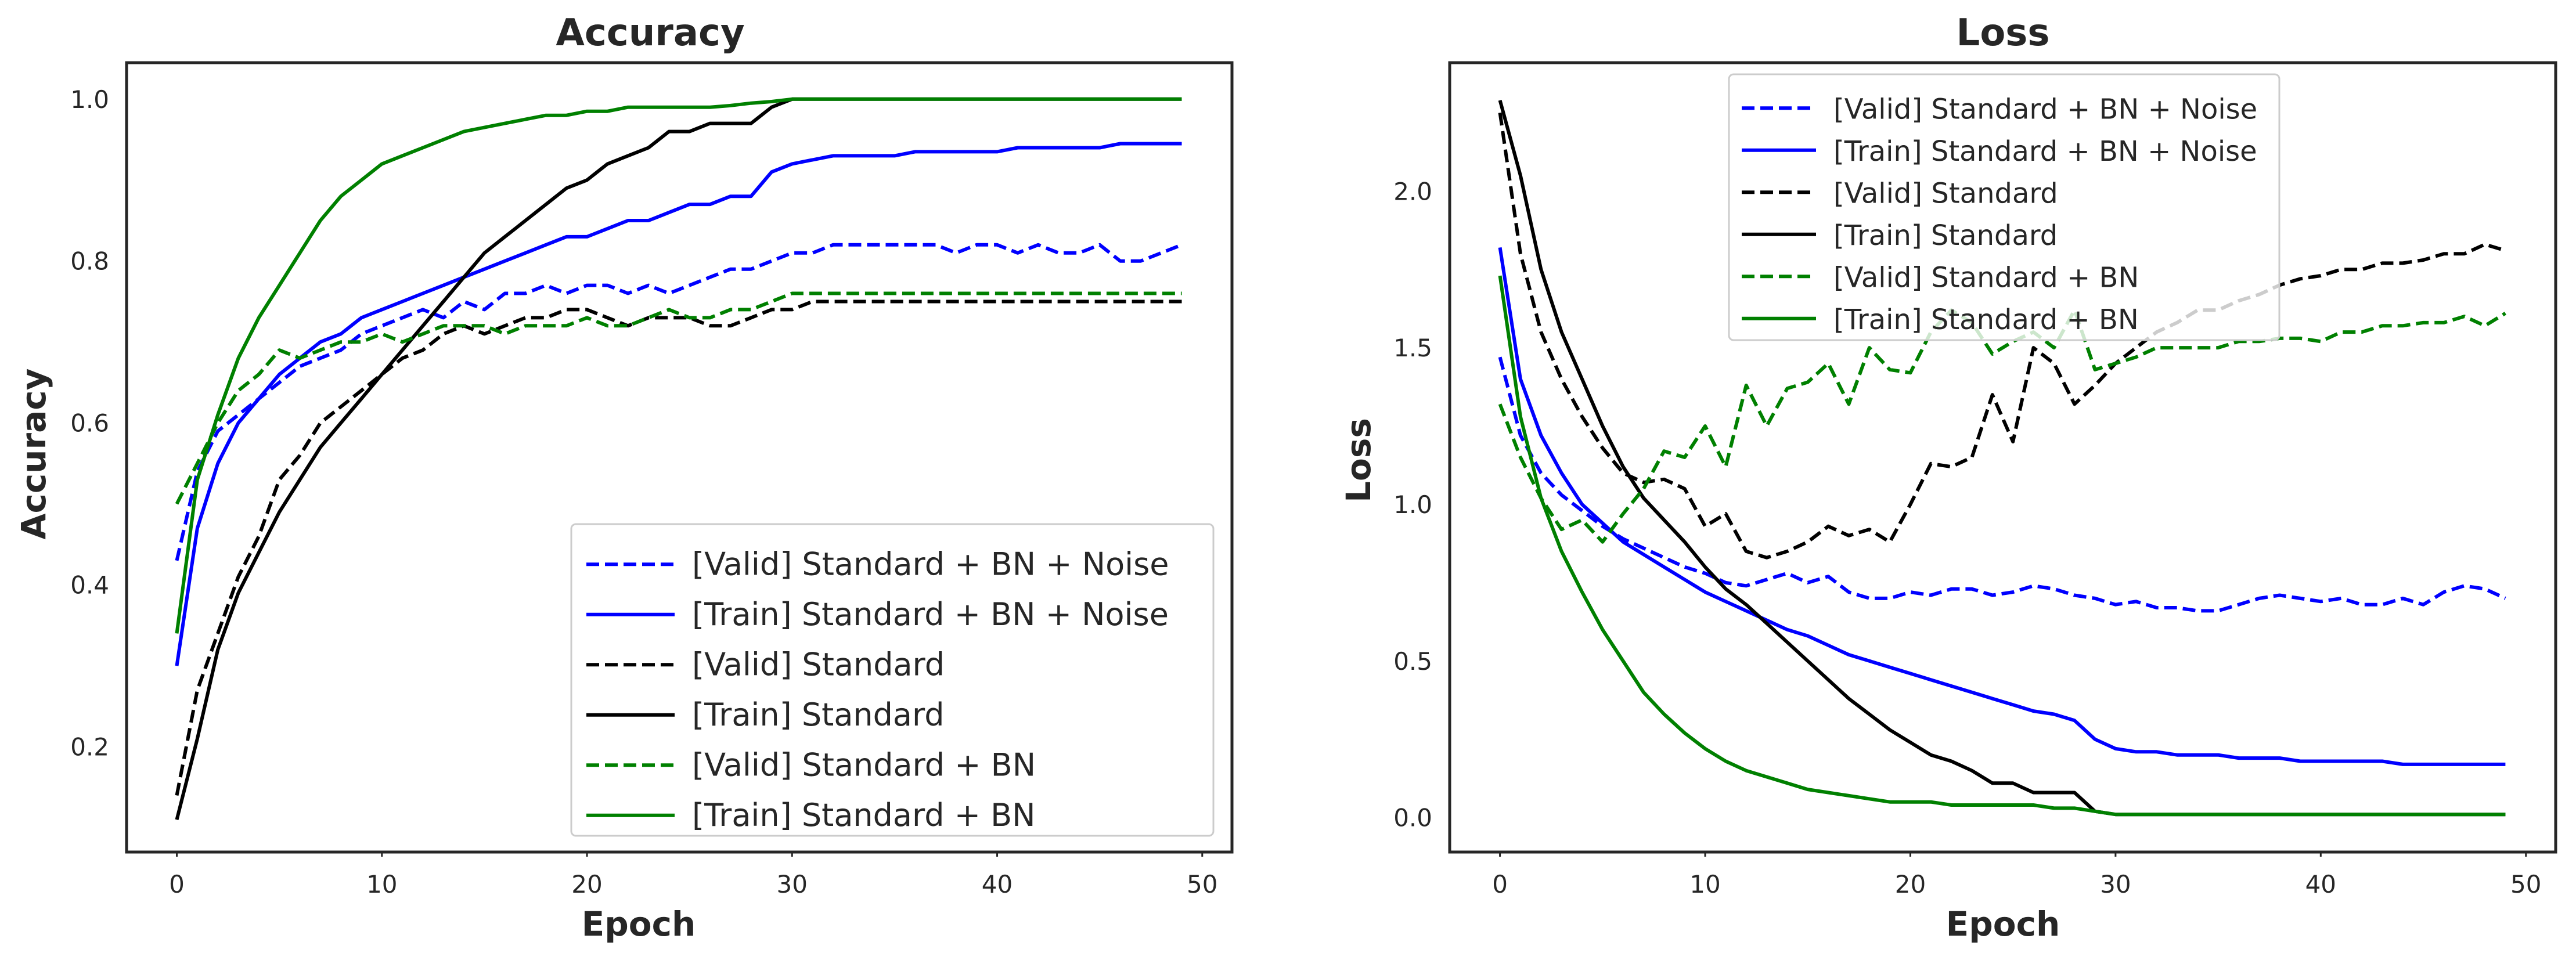 Image resolution: width=2576 pixels, height=960 pixels. Describe the element at coordinates (89, 585) in the screenshot. I see `y-tick-label: 0.4` at that location.